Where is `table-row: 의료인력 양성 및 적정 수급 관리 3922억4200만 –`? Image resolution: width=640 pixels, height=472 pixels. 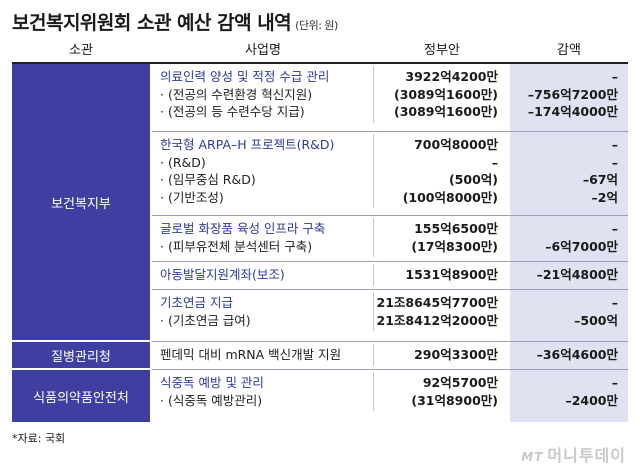 table-row: 의료인력 양성 및 적정 수급 관리 3922억4200만 – is located at coordinates (390, 76).